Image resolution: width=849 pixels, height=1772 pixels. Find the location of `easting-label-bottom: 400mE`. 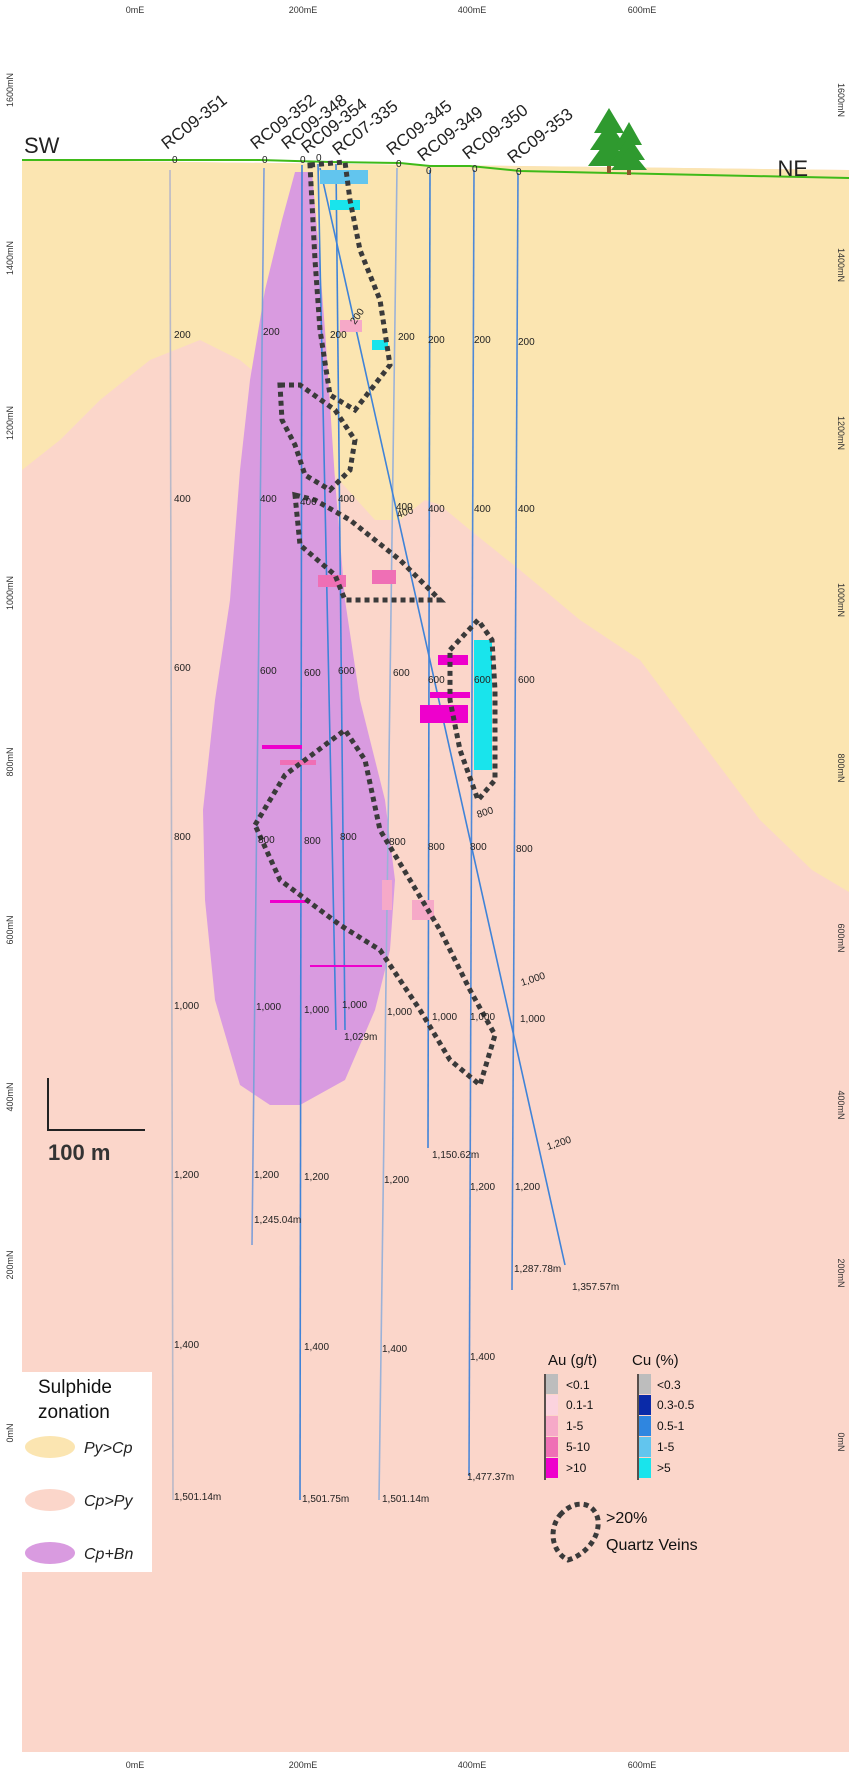

easting-label-bottom: 400mE is located at coordinates (472, 1765).